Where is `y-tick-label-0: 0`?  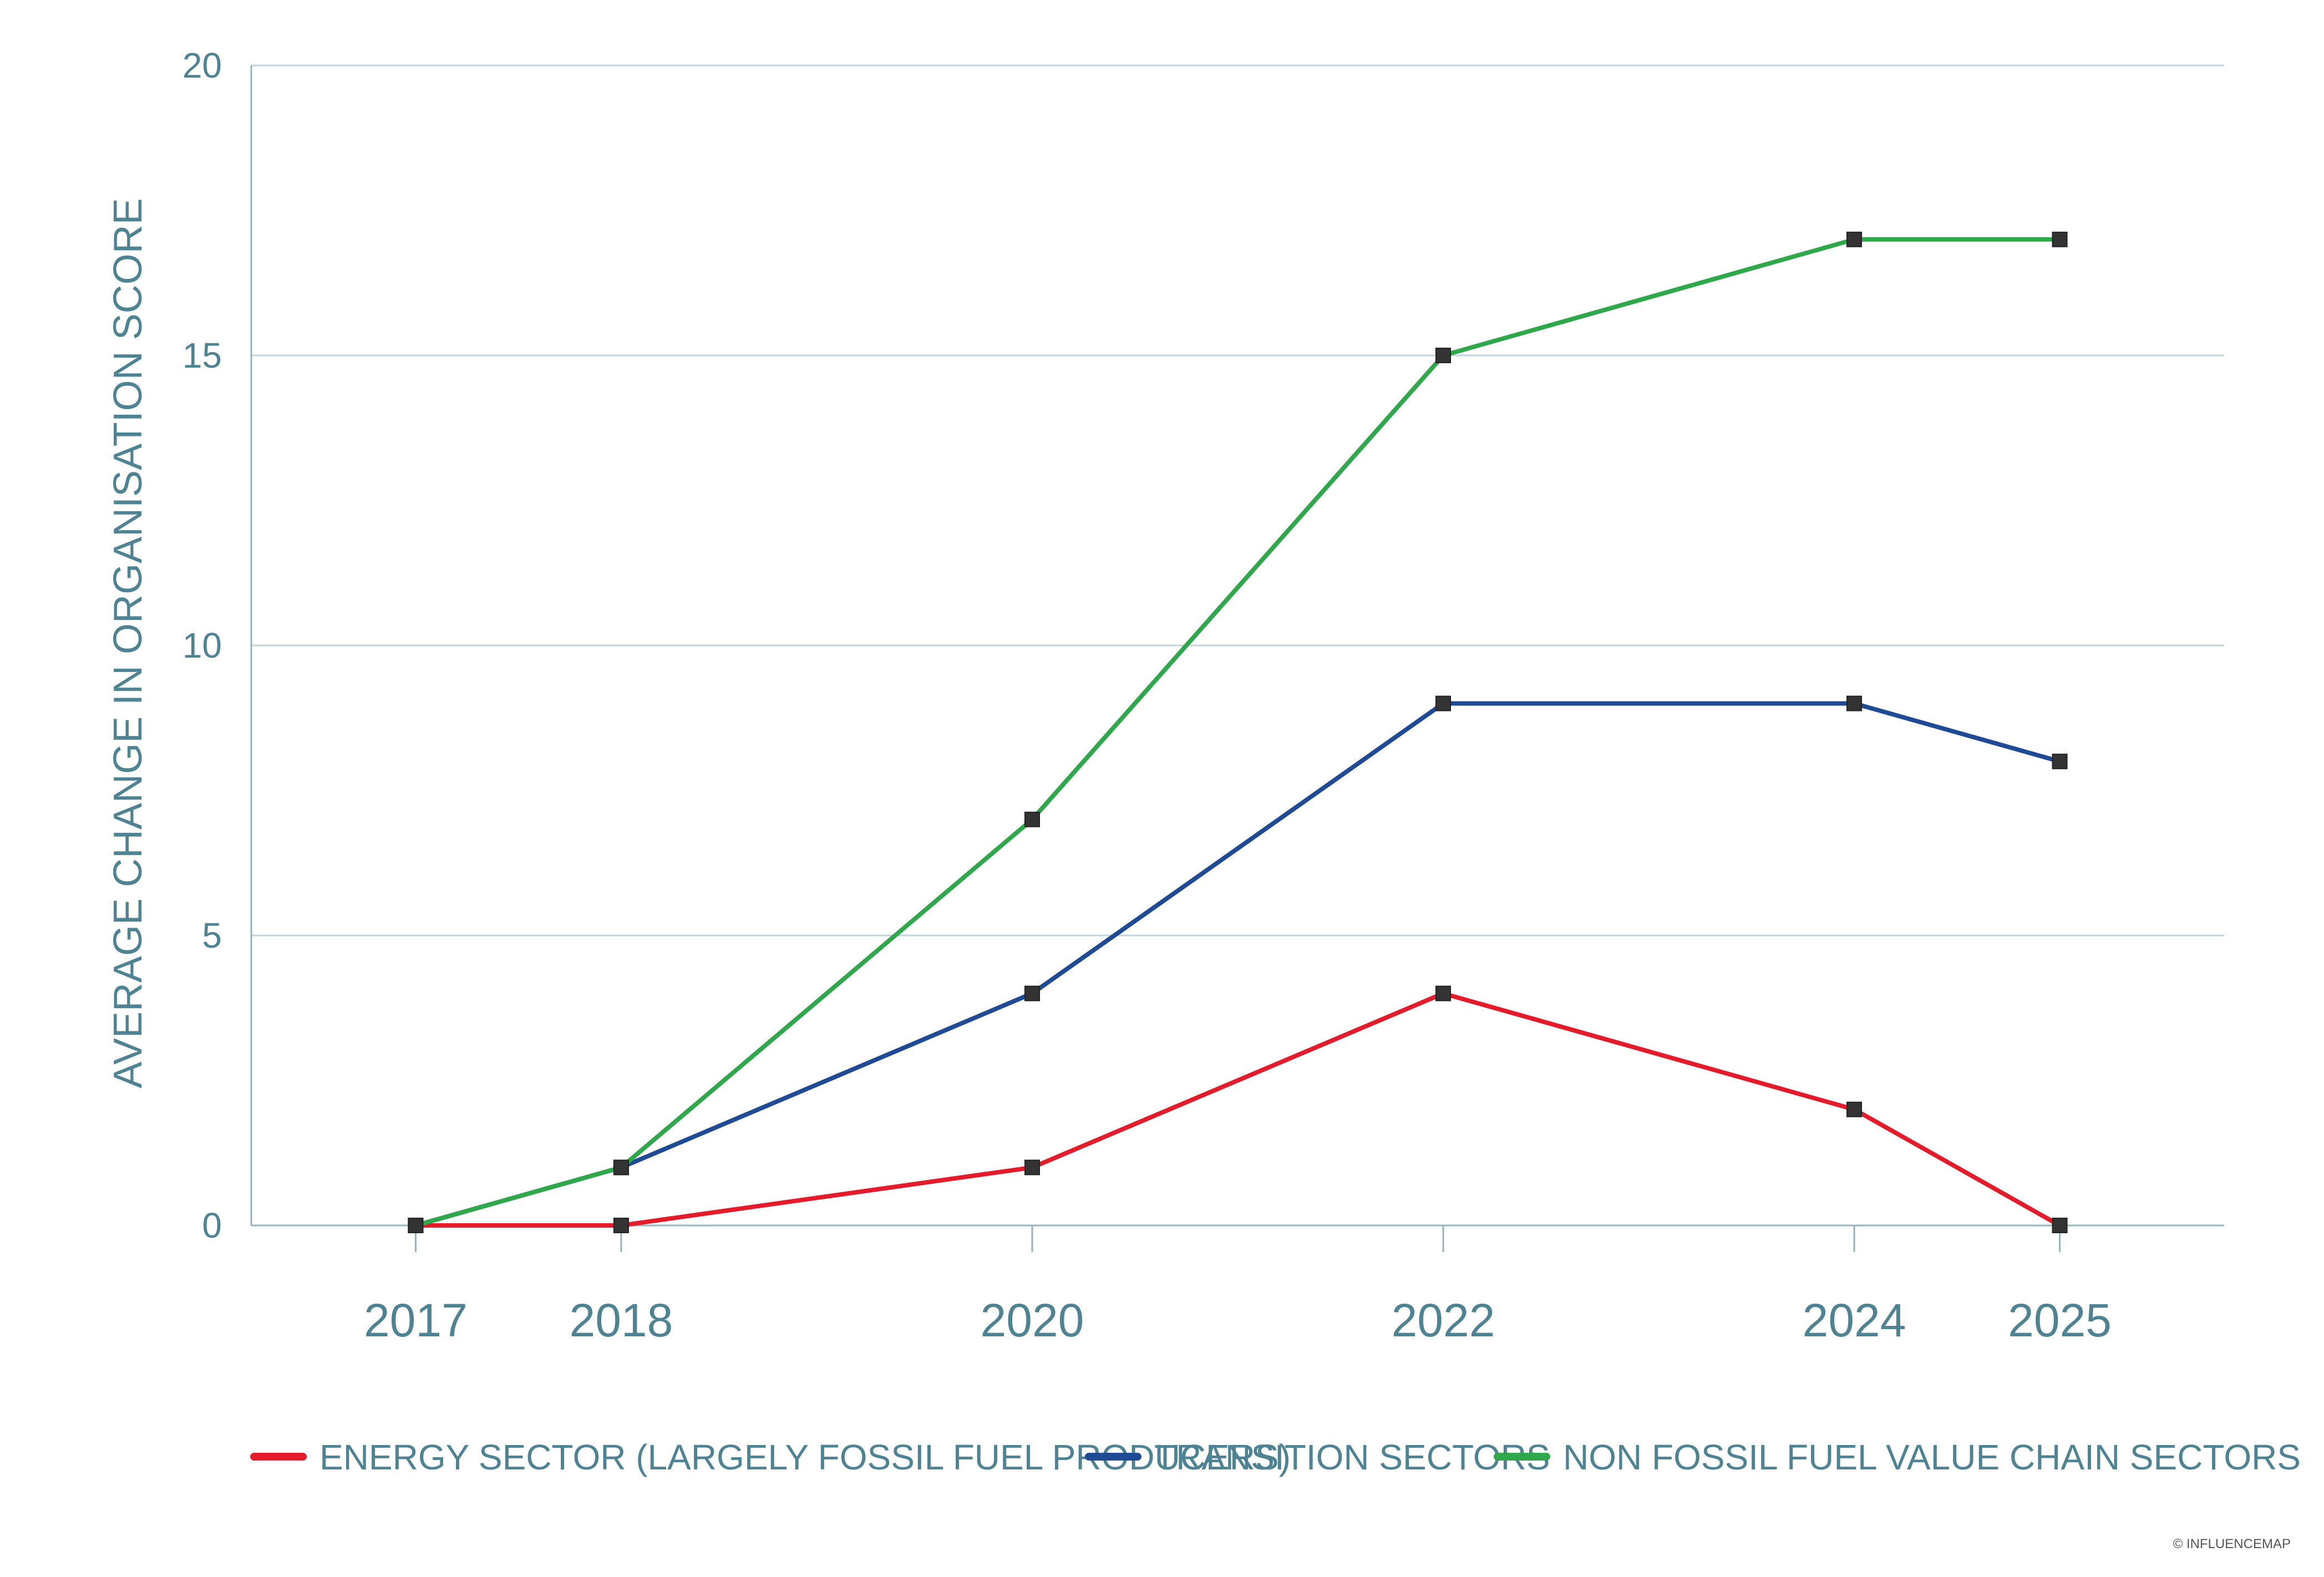
y-tick-label-0: 0 is located at coordinates (212, 1225).